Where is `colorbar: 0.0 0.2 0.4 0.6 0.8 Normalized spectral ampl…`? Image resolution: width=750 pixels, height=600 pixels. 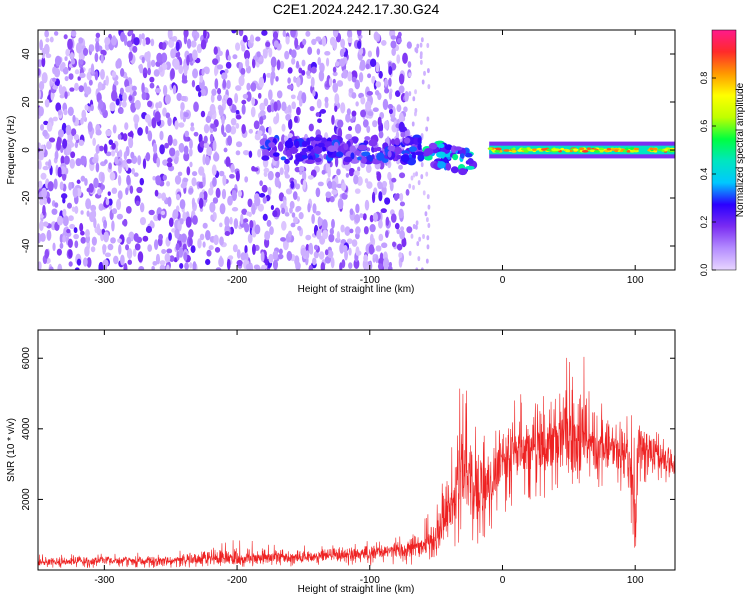
colorbar: 0.0 0.2 0.4 0.6 0.8 Normalized spectral ampl… is located at coordinates (722, 152).